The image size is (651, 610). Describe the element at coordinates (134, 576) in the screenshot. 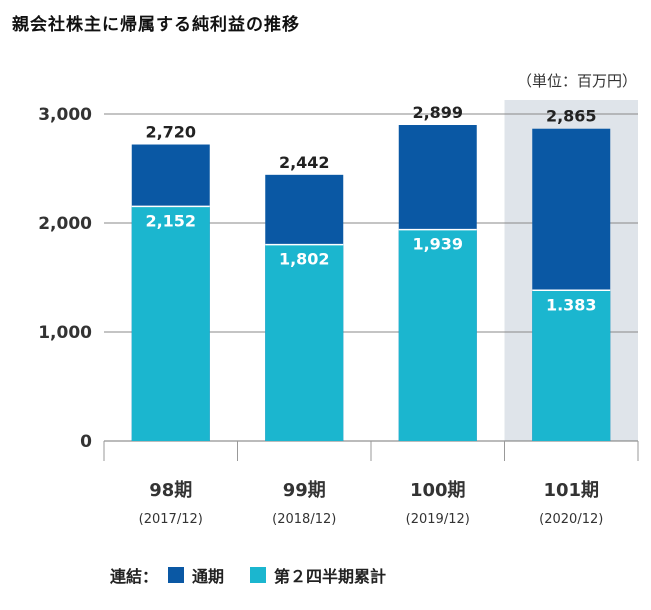

I see `legend-prefix: 連結：` at that location.